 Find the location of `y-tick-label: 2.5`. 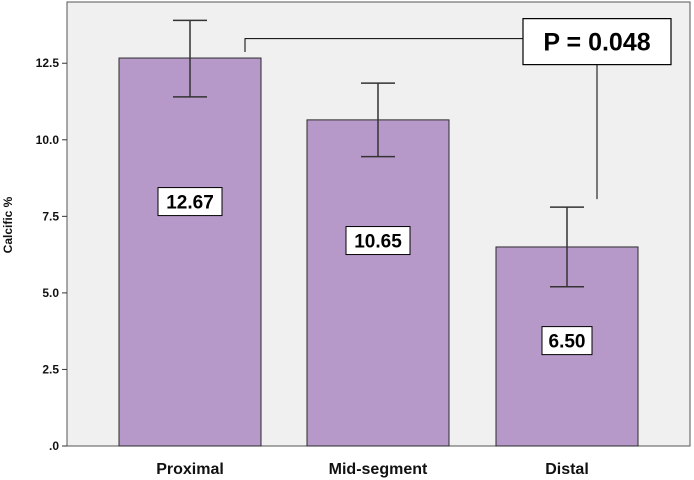

y-tick-label: 2.5 is located at coordinates (50, 369).